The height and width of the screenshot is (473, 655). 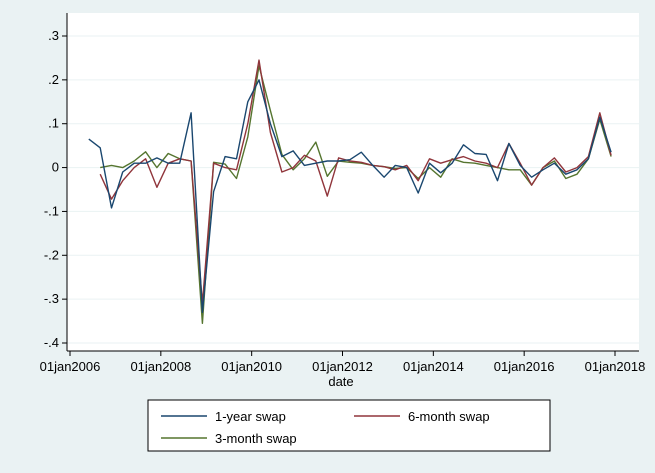 I want to click on y-tick-label: 0, so click(x=55, y=167).